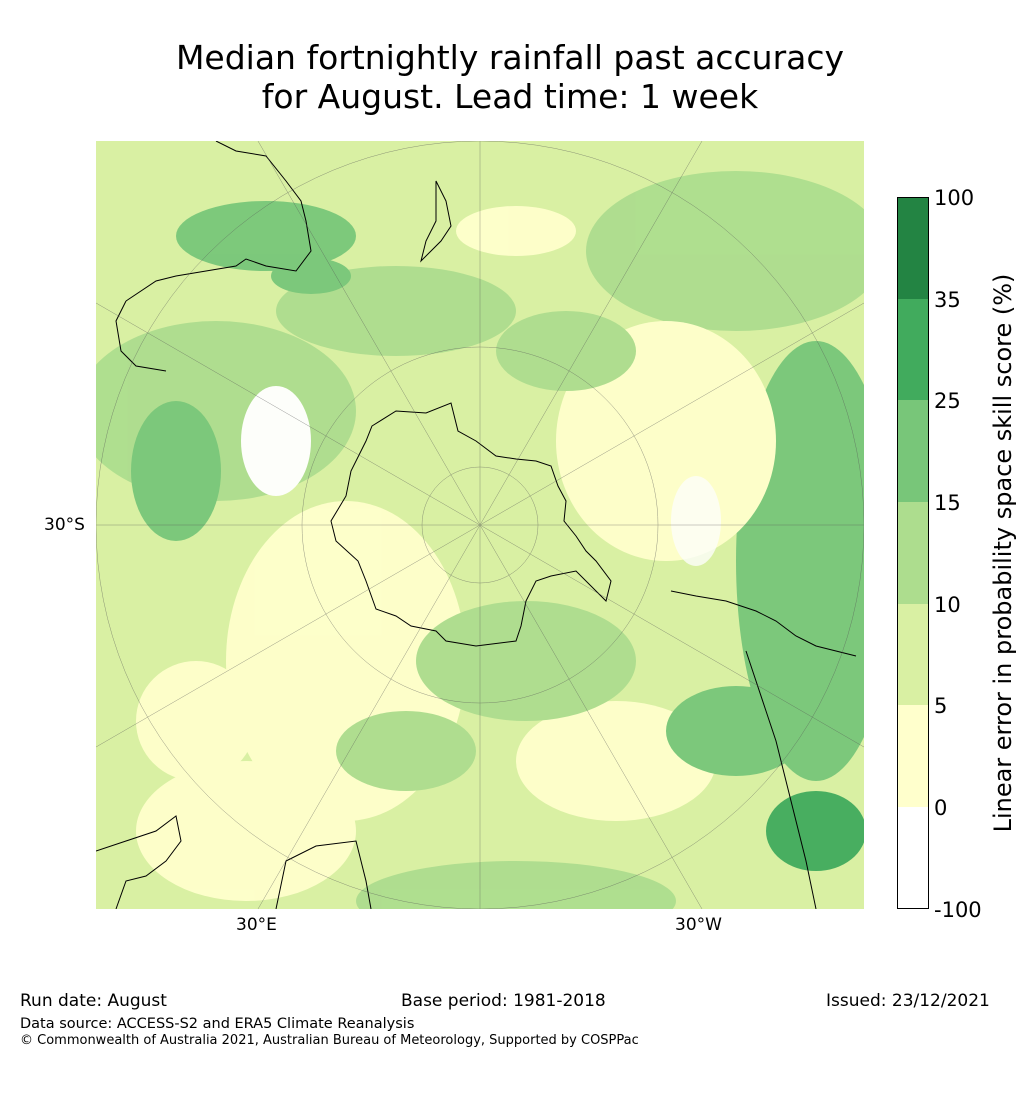  Describe the element at coordinates (763, 749) in the screenshot. I see `south-america-coastline` at that location.